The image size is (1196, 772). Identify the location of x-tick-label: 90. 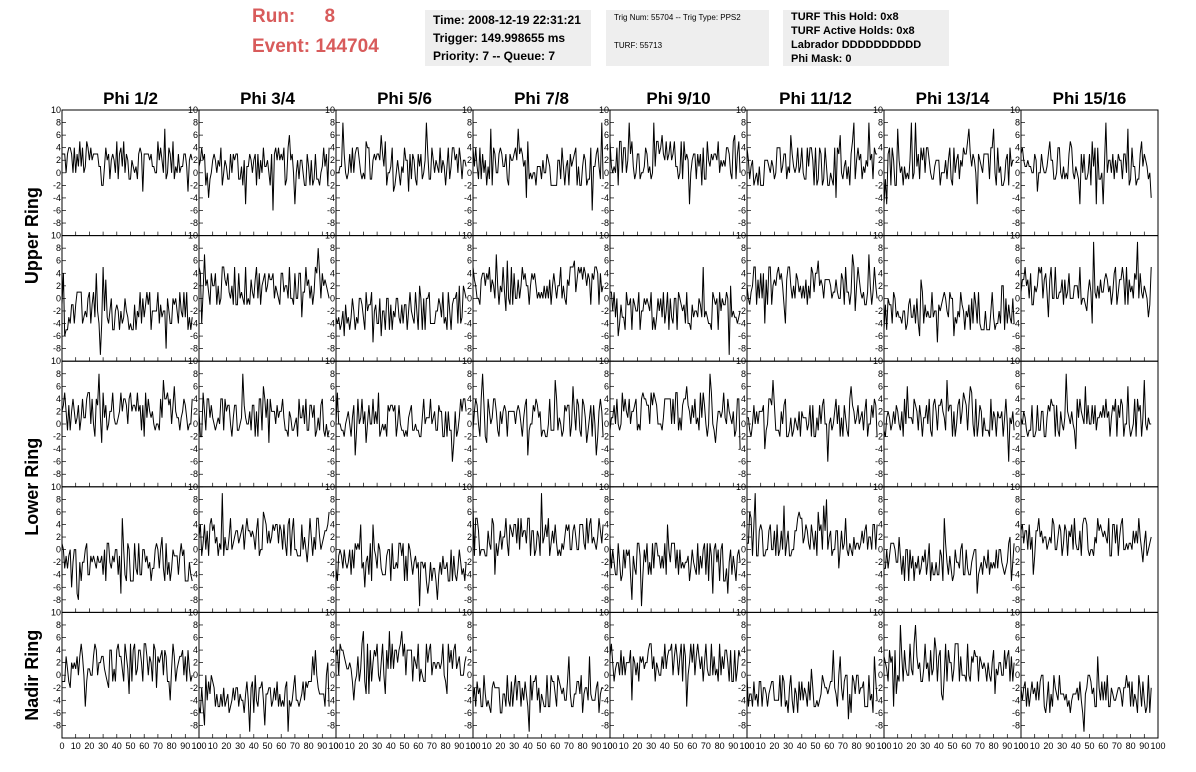
(185, 746).